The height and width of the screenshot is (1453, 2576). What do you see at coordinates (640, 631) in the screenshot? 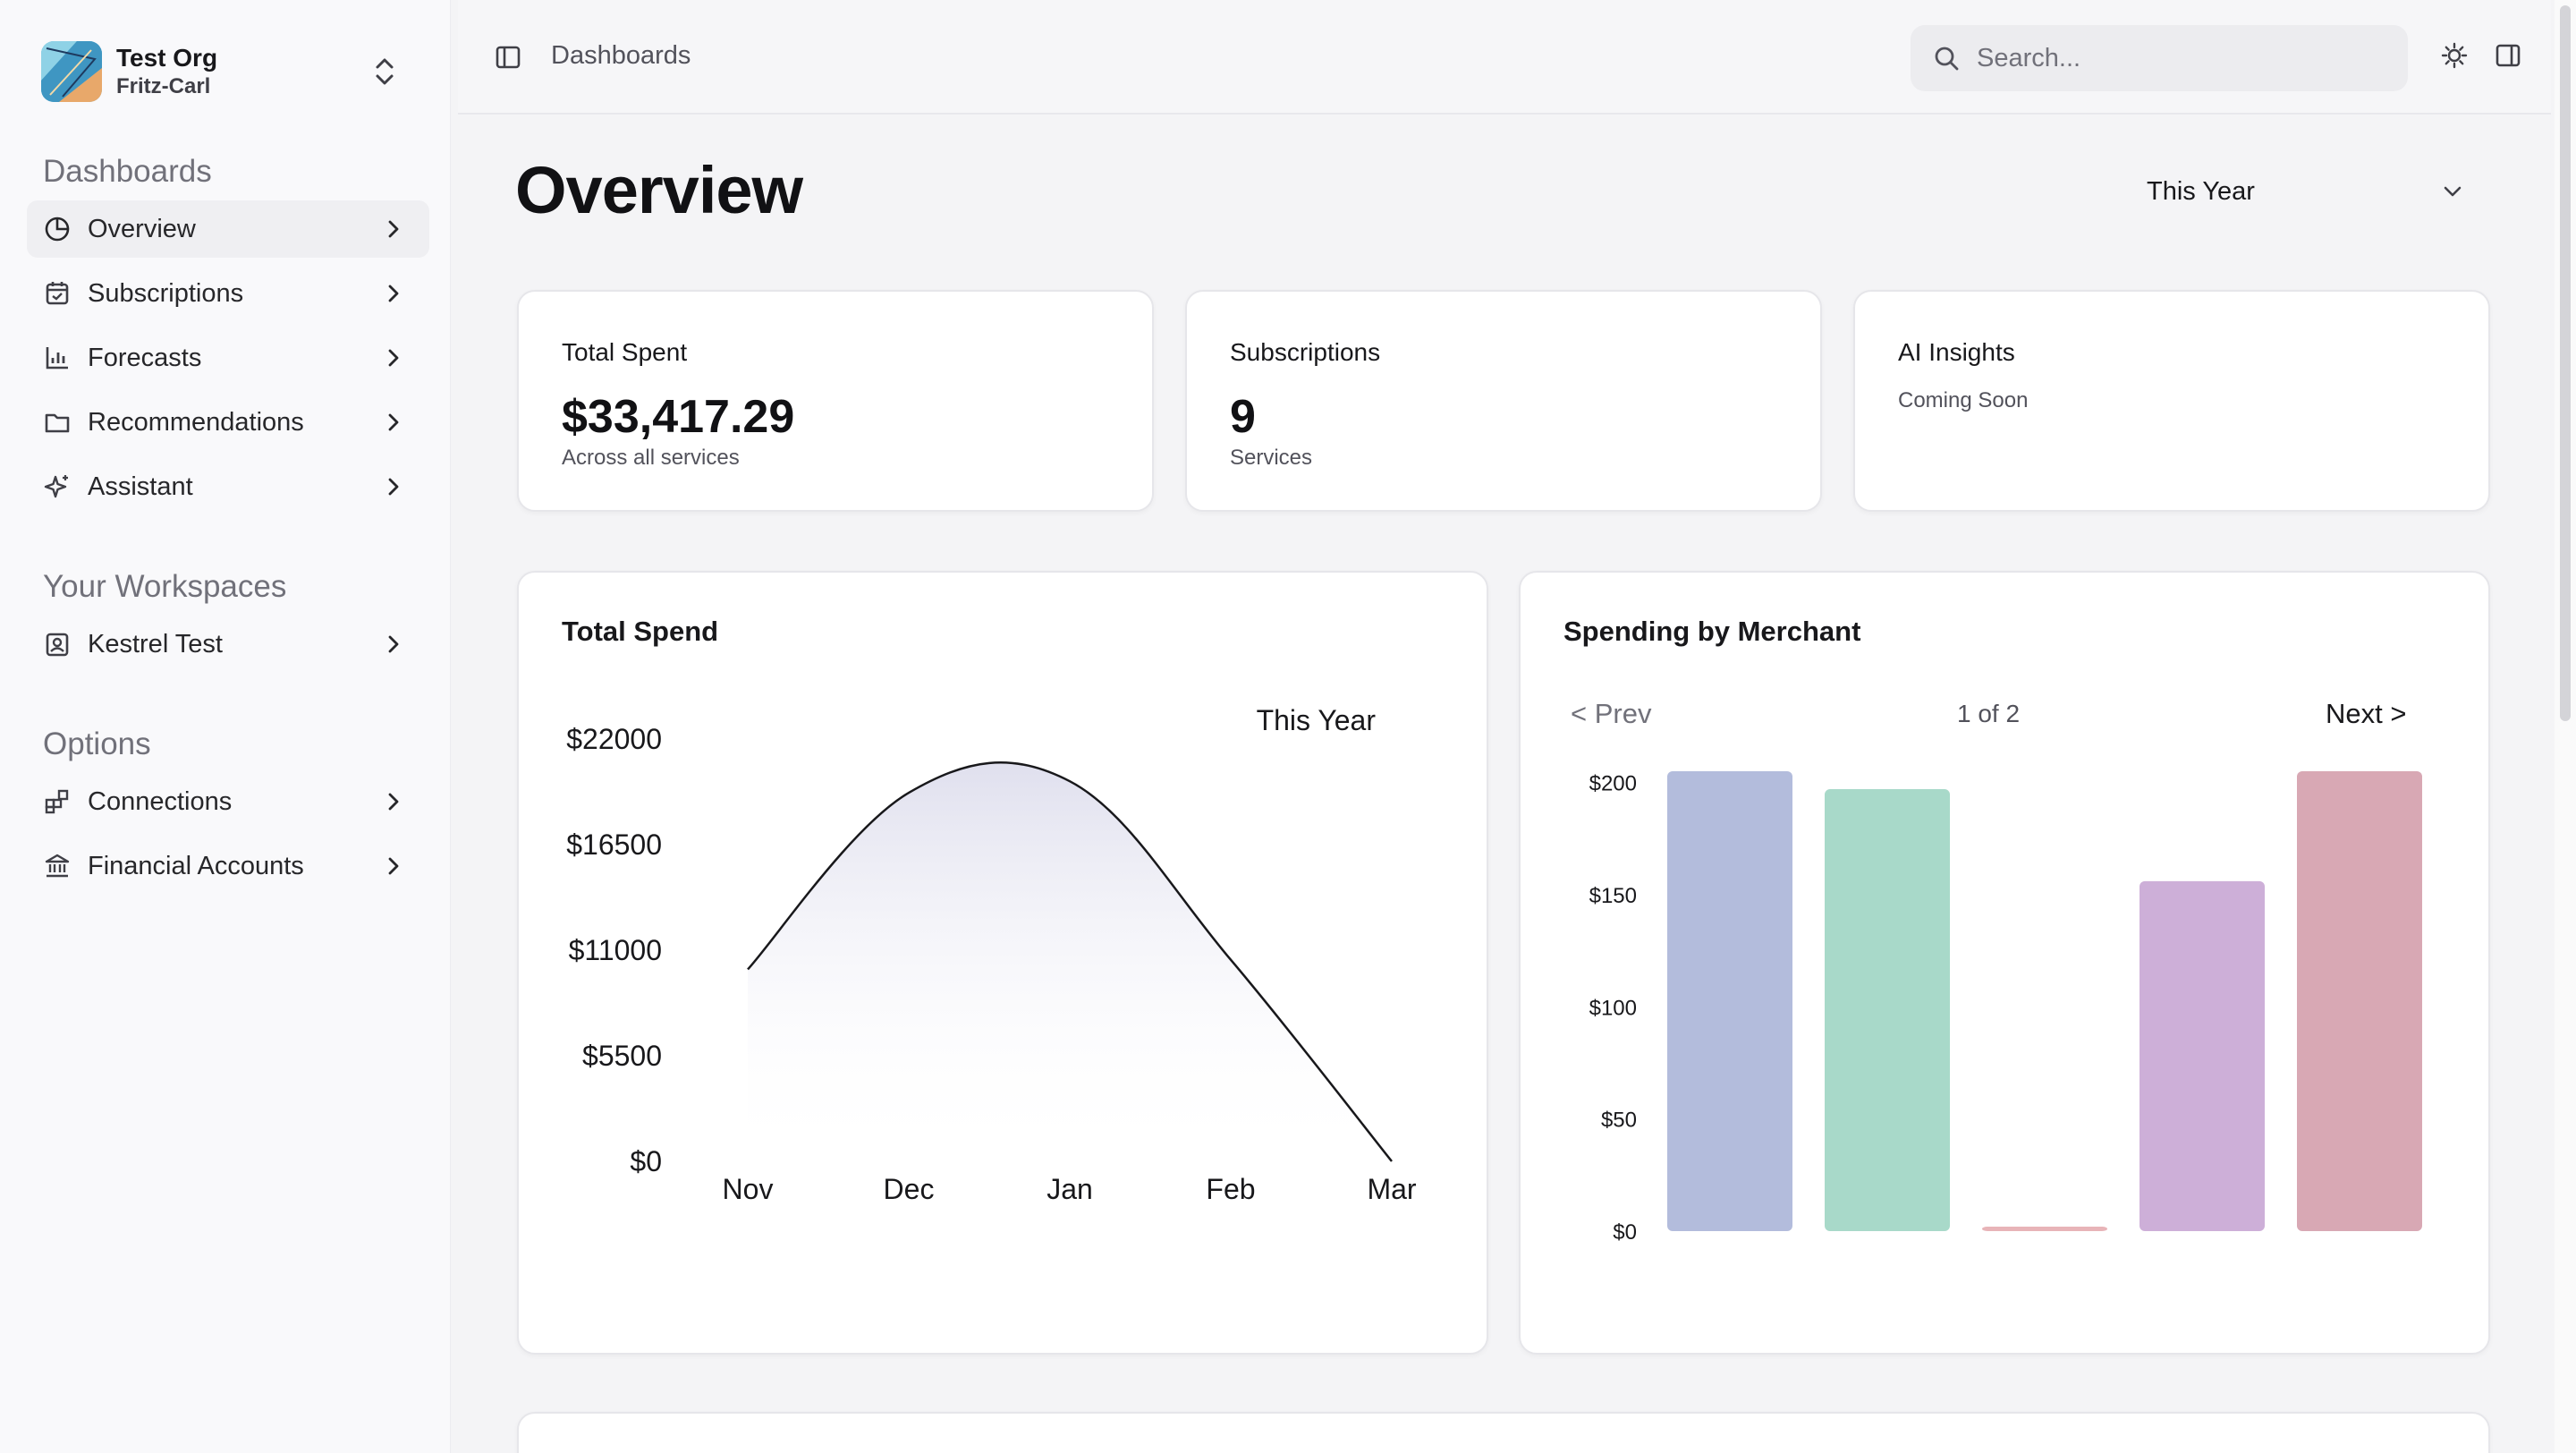
I see `chart-title: Total Spend` at bounding box center [640, 631].